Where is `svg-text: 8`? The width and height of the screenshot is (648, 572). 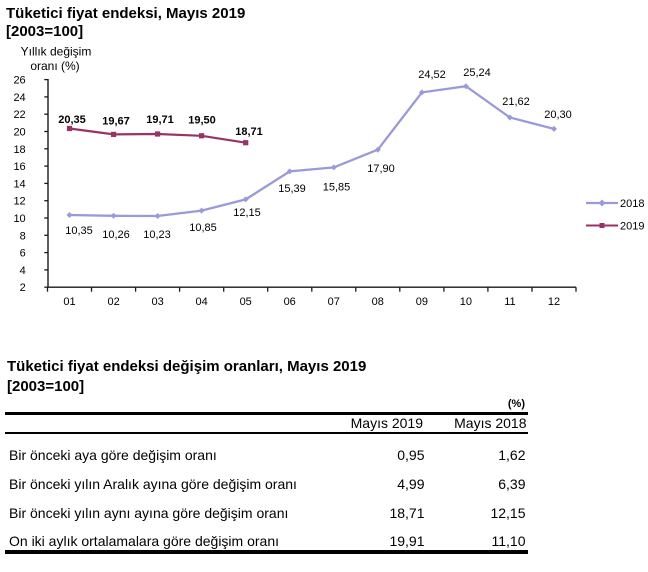 svg-text: 8 is located at coordinates (23, 236).